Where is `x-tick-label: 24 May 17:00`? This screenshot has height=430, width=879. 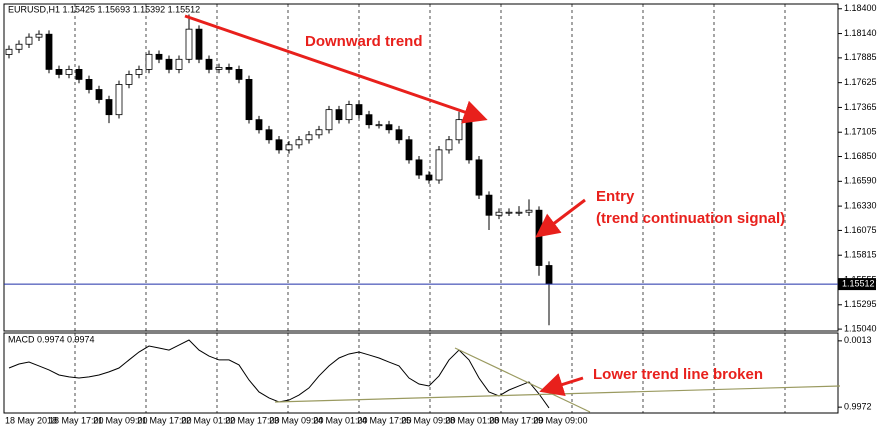 x-tick-label: 24 May 17:00 is located at coordinates (384, 420).